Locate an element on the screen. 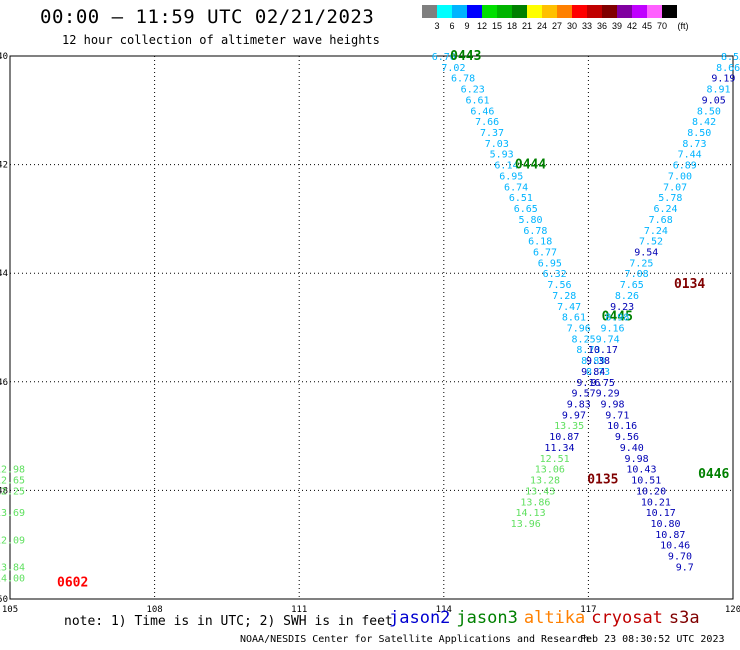 This screenshot has width=740, height=650. swh-value: 8.89 is located at coordinates (593, 361).